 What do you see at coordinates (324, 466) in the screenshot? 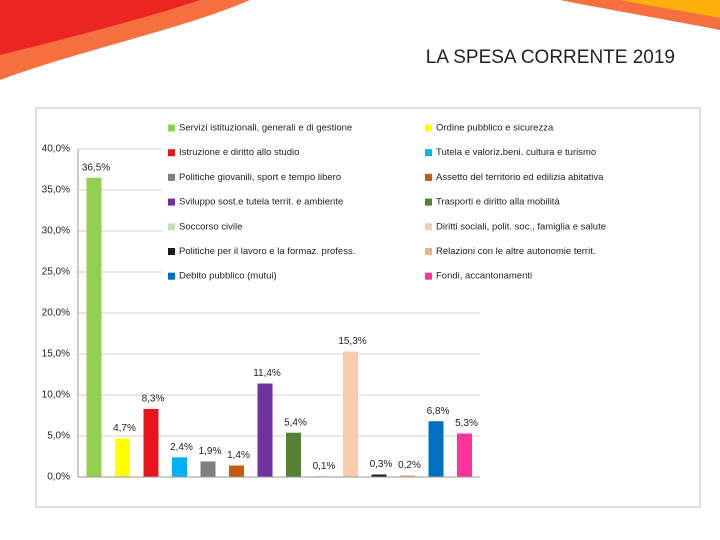
I see `value-label: 0,1%` at bounding box center [324, 466].